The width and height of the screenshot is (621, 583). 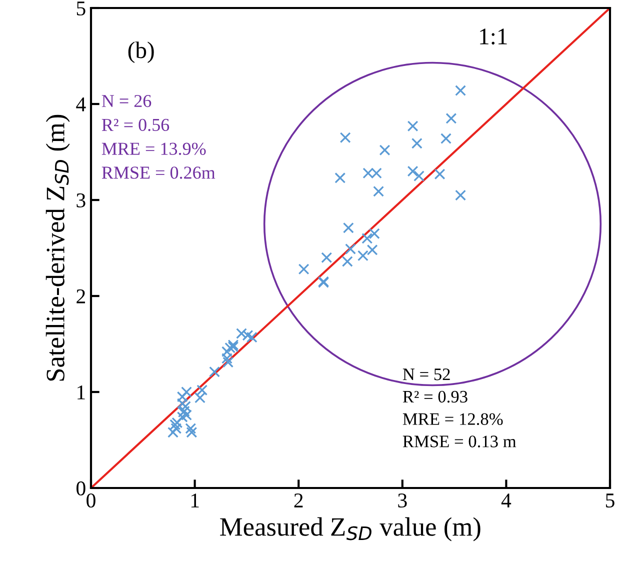 I want to click on y-tick-label: 5, so click(x=81, y=9).